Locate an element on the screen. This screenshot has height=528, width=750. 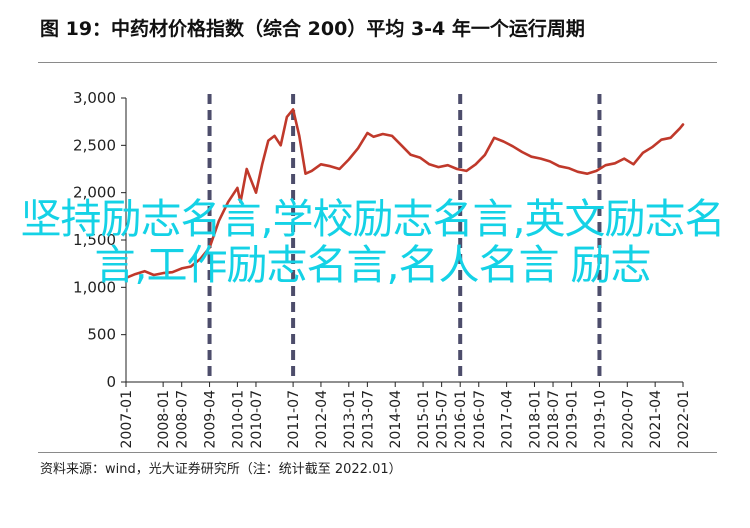
x-tick-label: 2018-07 is located at coordinates (554, 419).